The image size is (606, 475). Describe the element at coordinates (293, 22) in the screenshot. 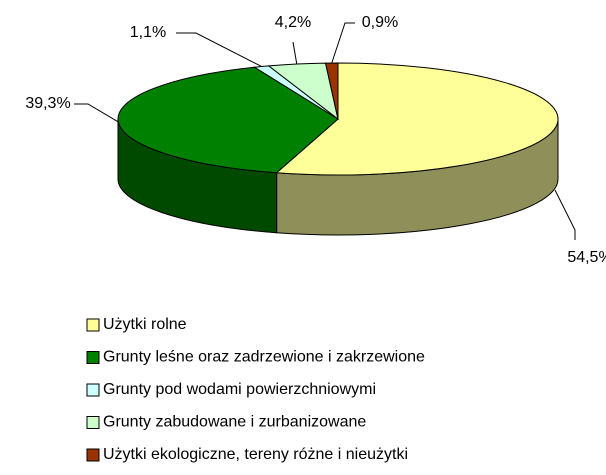

I see `data-label: 4,2%` at that location.